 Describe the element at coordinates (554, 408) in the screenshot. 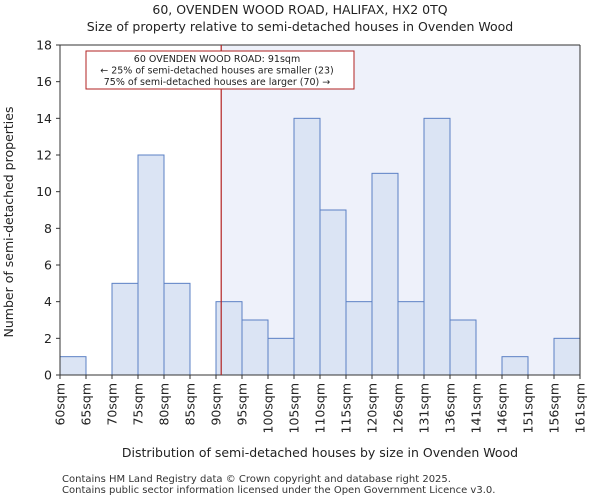

I see `x-tick-label: 156sqm` at that location.